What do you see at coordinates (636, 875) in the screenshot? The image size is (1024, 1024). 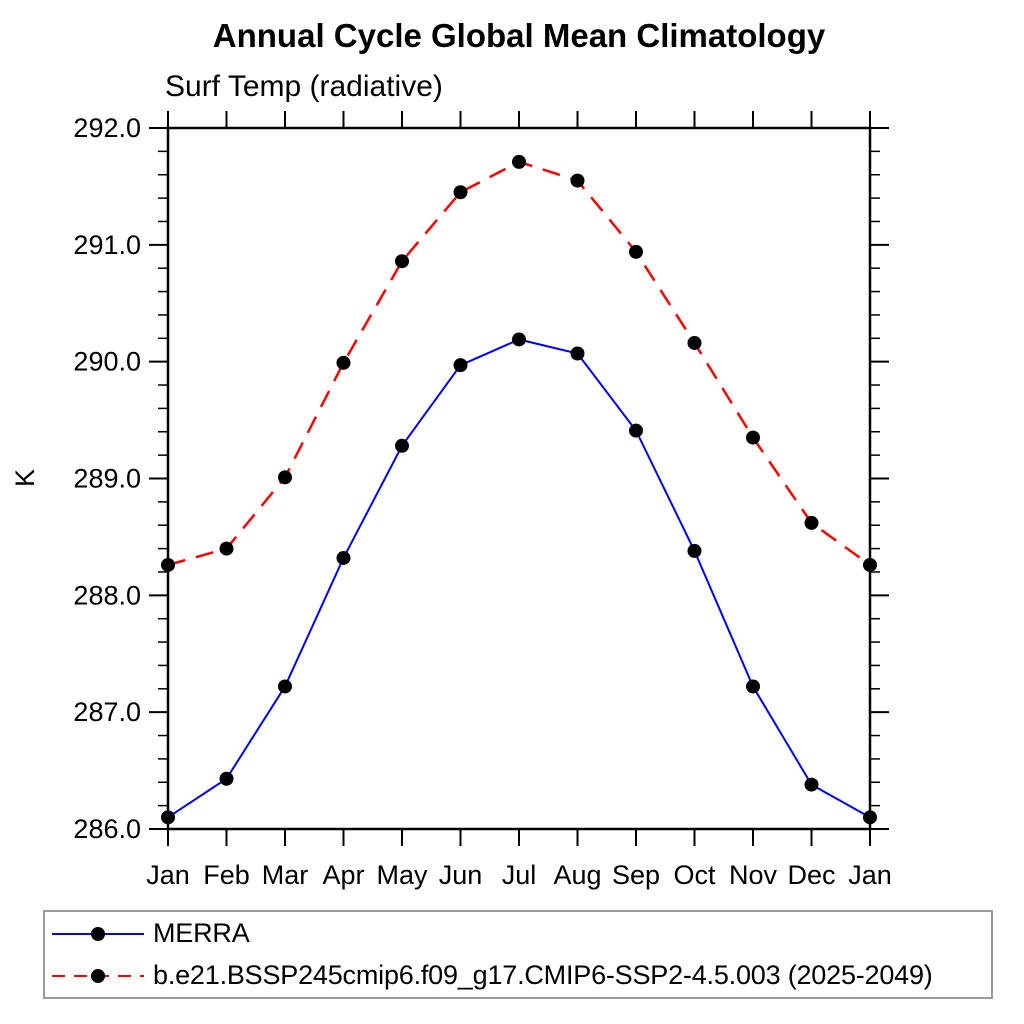 I see `x-tick-label: Sep` at bounding box center [636, 875].